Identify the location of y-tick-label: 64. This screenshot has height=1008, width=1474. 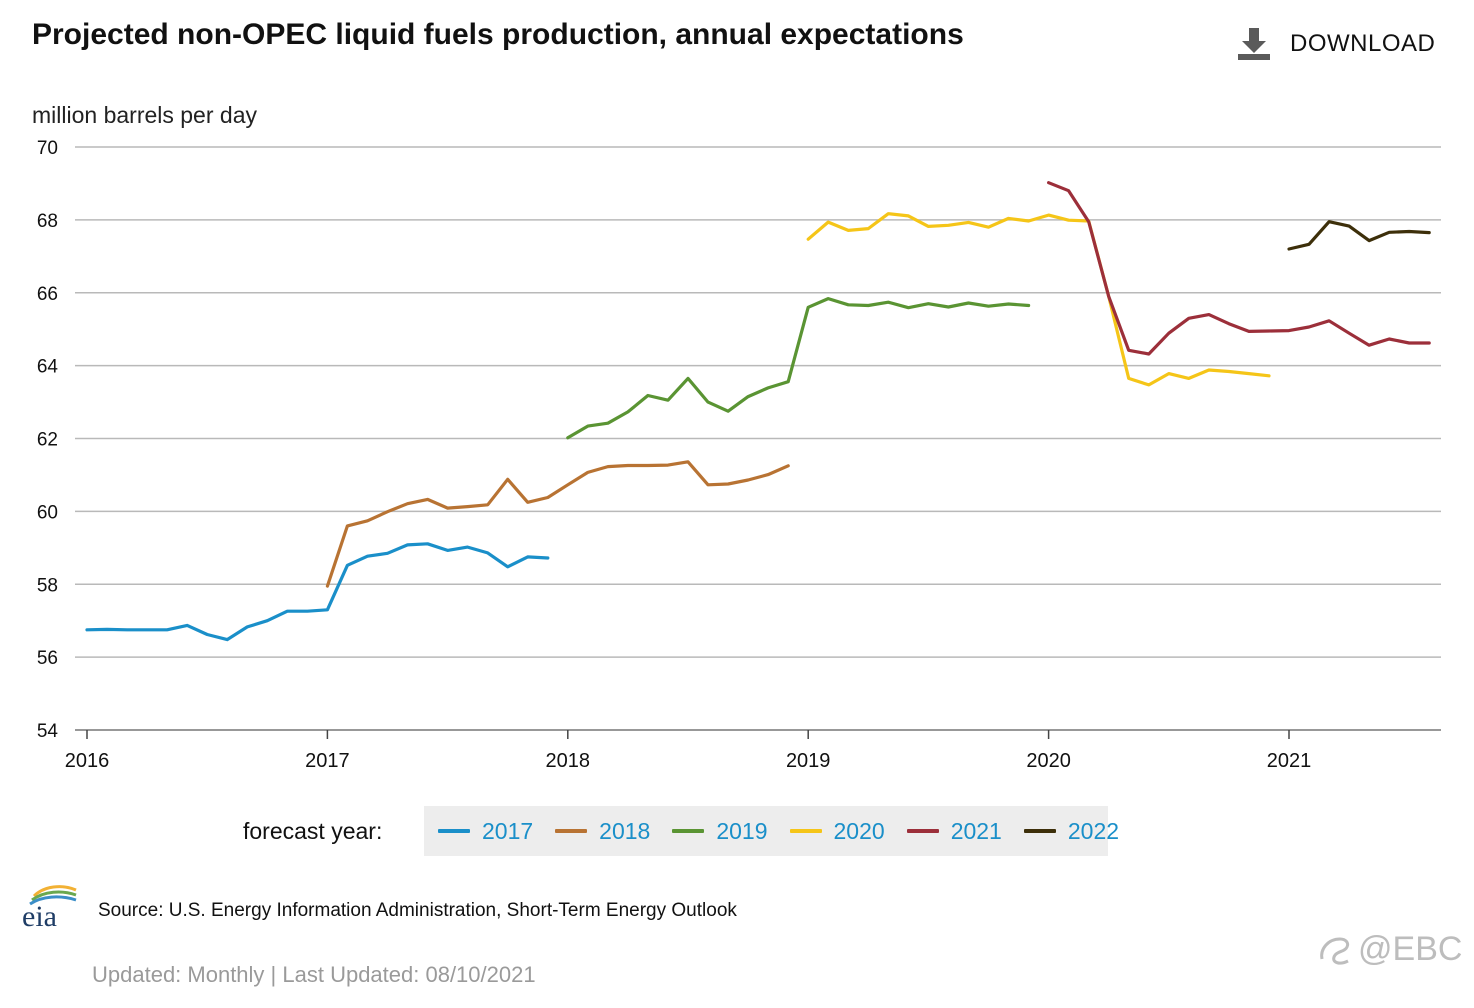
(48, 367).